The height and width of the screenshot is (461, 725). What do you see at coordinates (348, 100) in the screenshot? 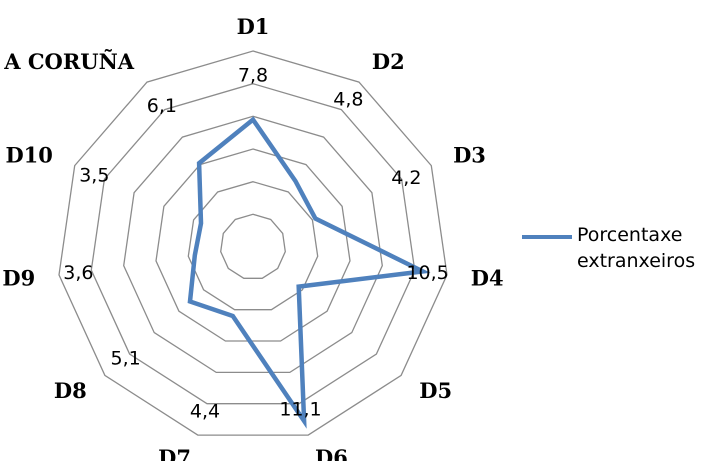
I see `value-label-D2: 4,8` at bounding box center [348, 100].